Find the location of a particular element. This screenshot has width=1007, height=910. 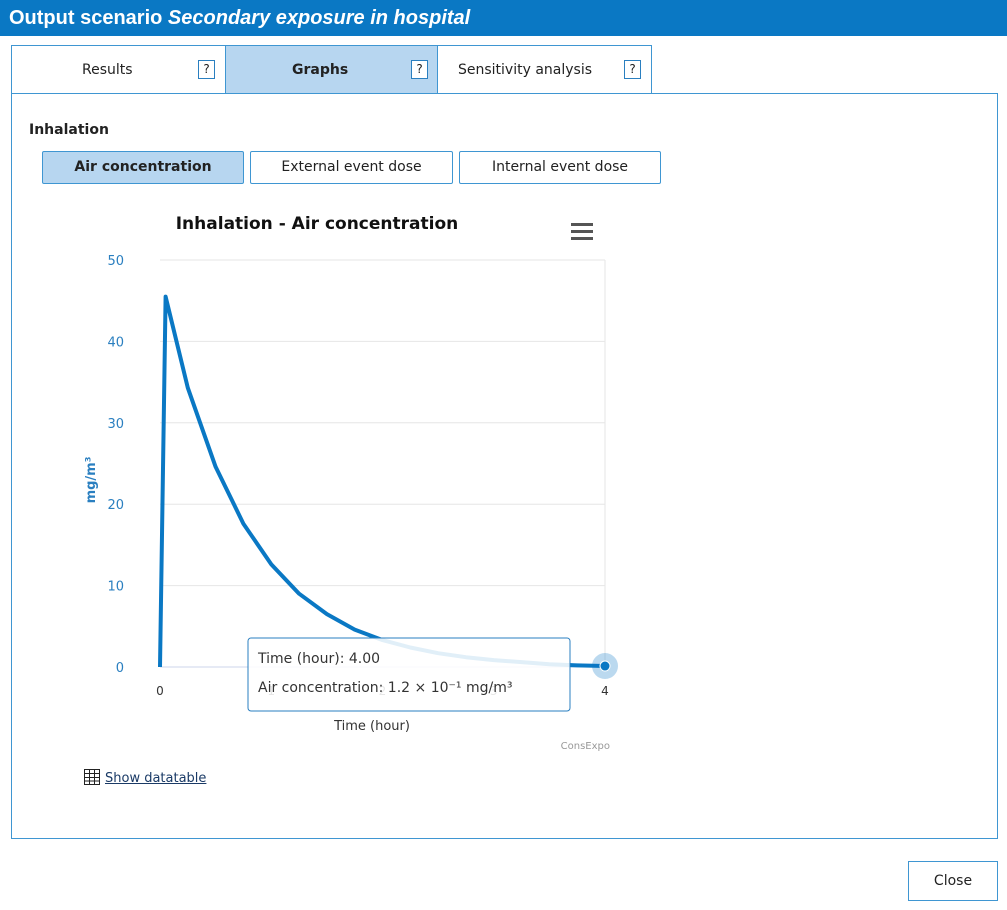

show-datatable-link: Show datatable is located at coordinates (145, 777).